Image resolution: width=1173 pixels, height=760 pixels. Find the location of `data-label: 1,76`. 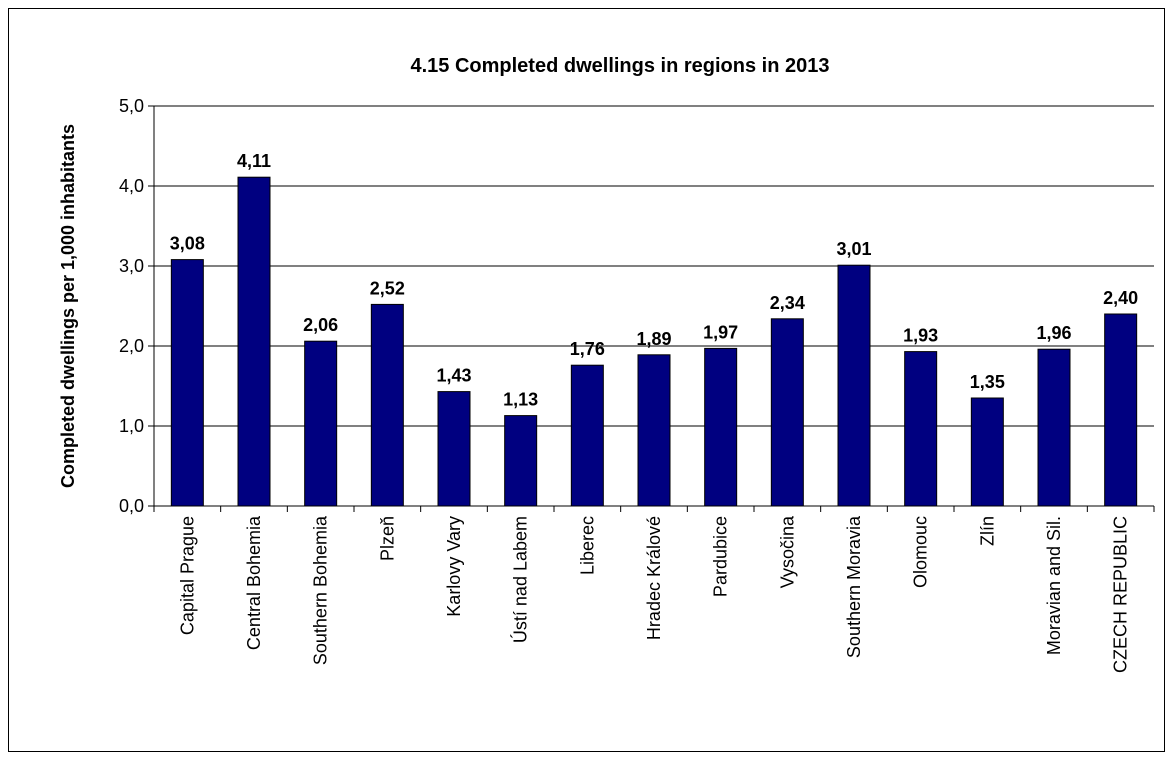

data-label: 1,76 is located at coordinates (587, 349).